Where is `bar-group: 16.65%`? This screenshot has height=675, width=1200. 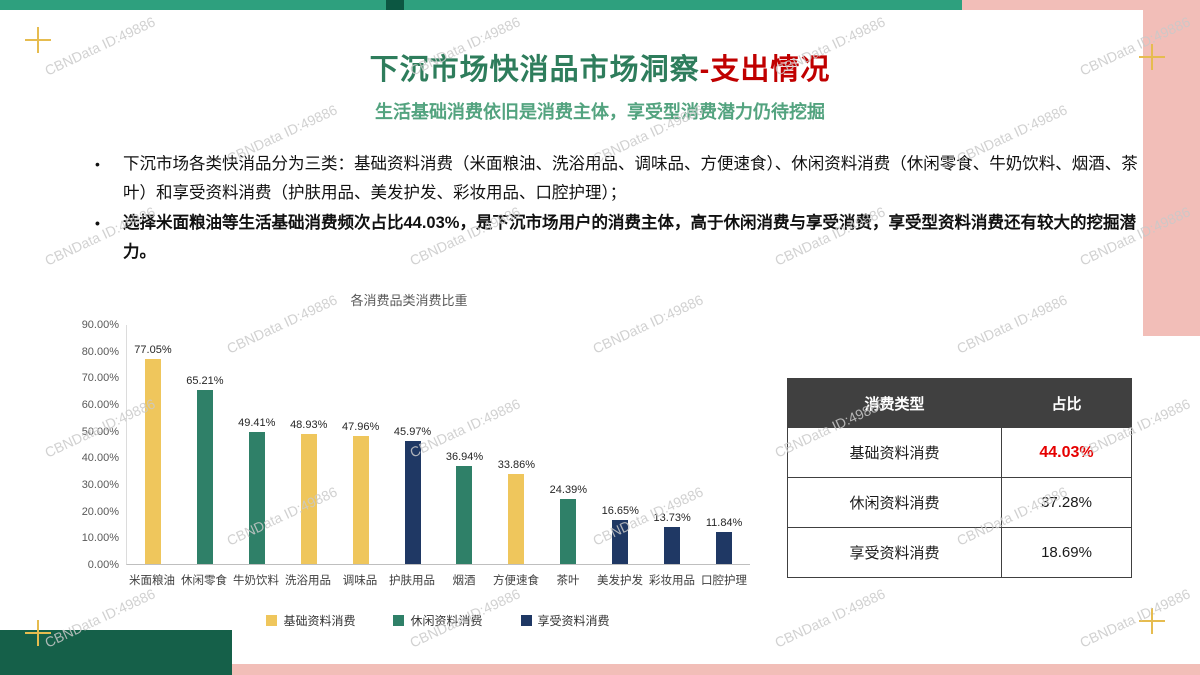
bar-group: 16.65% is located at coordinates (620, 444).